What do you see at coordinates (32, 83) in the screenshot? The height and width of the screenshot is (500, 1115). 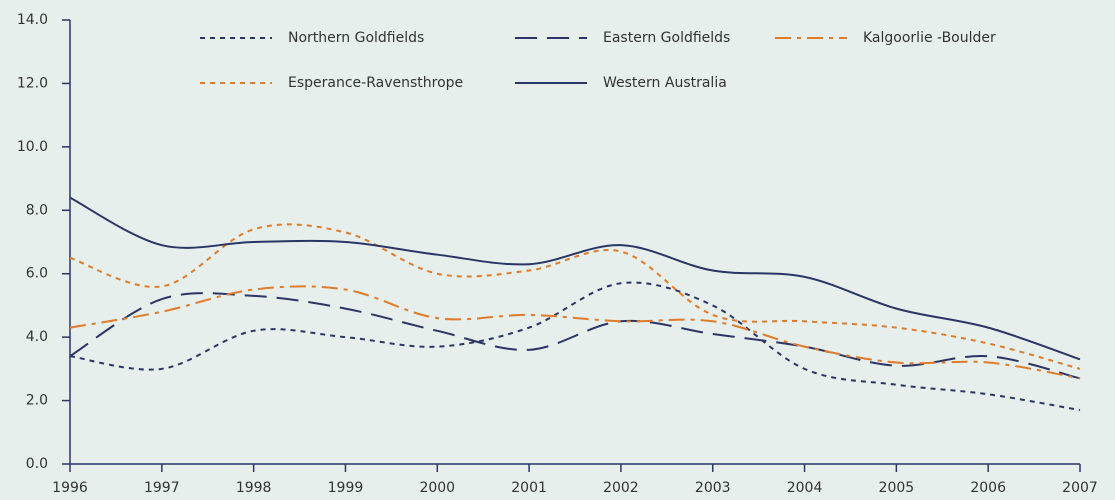 I see `y-tick-label: 12.0` at bounding box center [32, 83].